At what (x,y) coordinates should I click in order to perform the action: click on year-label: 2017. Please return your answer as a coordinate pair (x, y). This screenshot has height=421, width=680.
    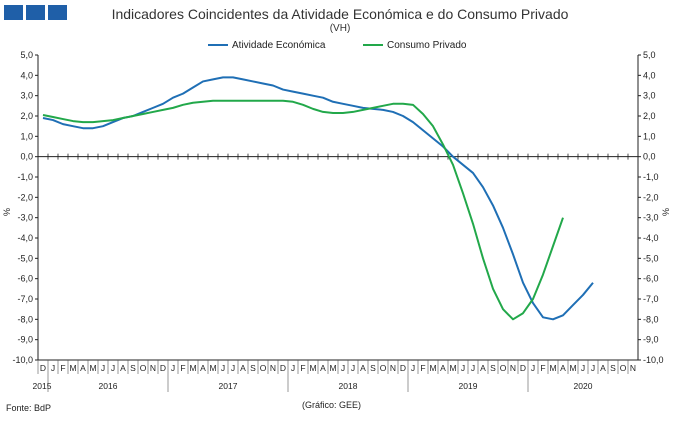
    Looking at the image, I should click on (228, 386).